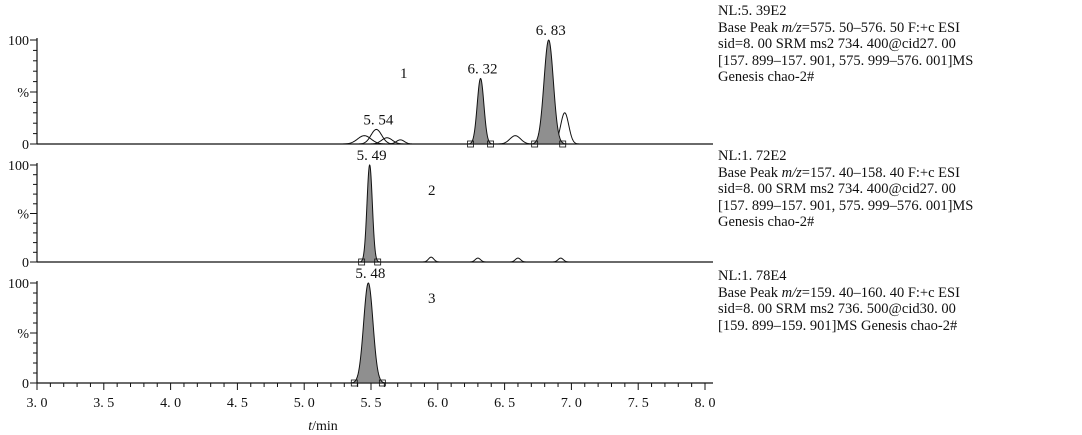 This screenshot has width=1082, height=435. I want to click on trace-2-sid: sid=8. 00 SRM ms2 734. 400@cid27. 00, so click(837, 189).